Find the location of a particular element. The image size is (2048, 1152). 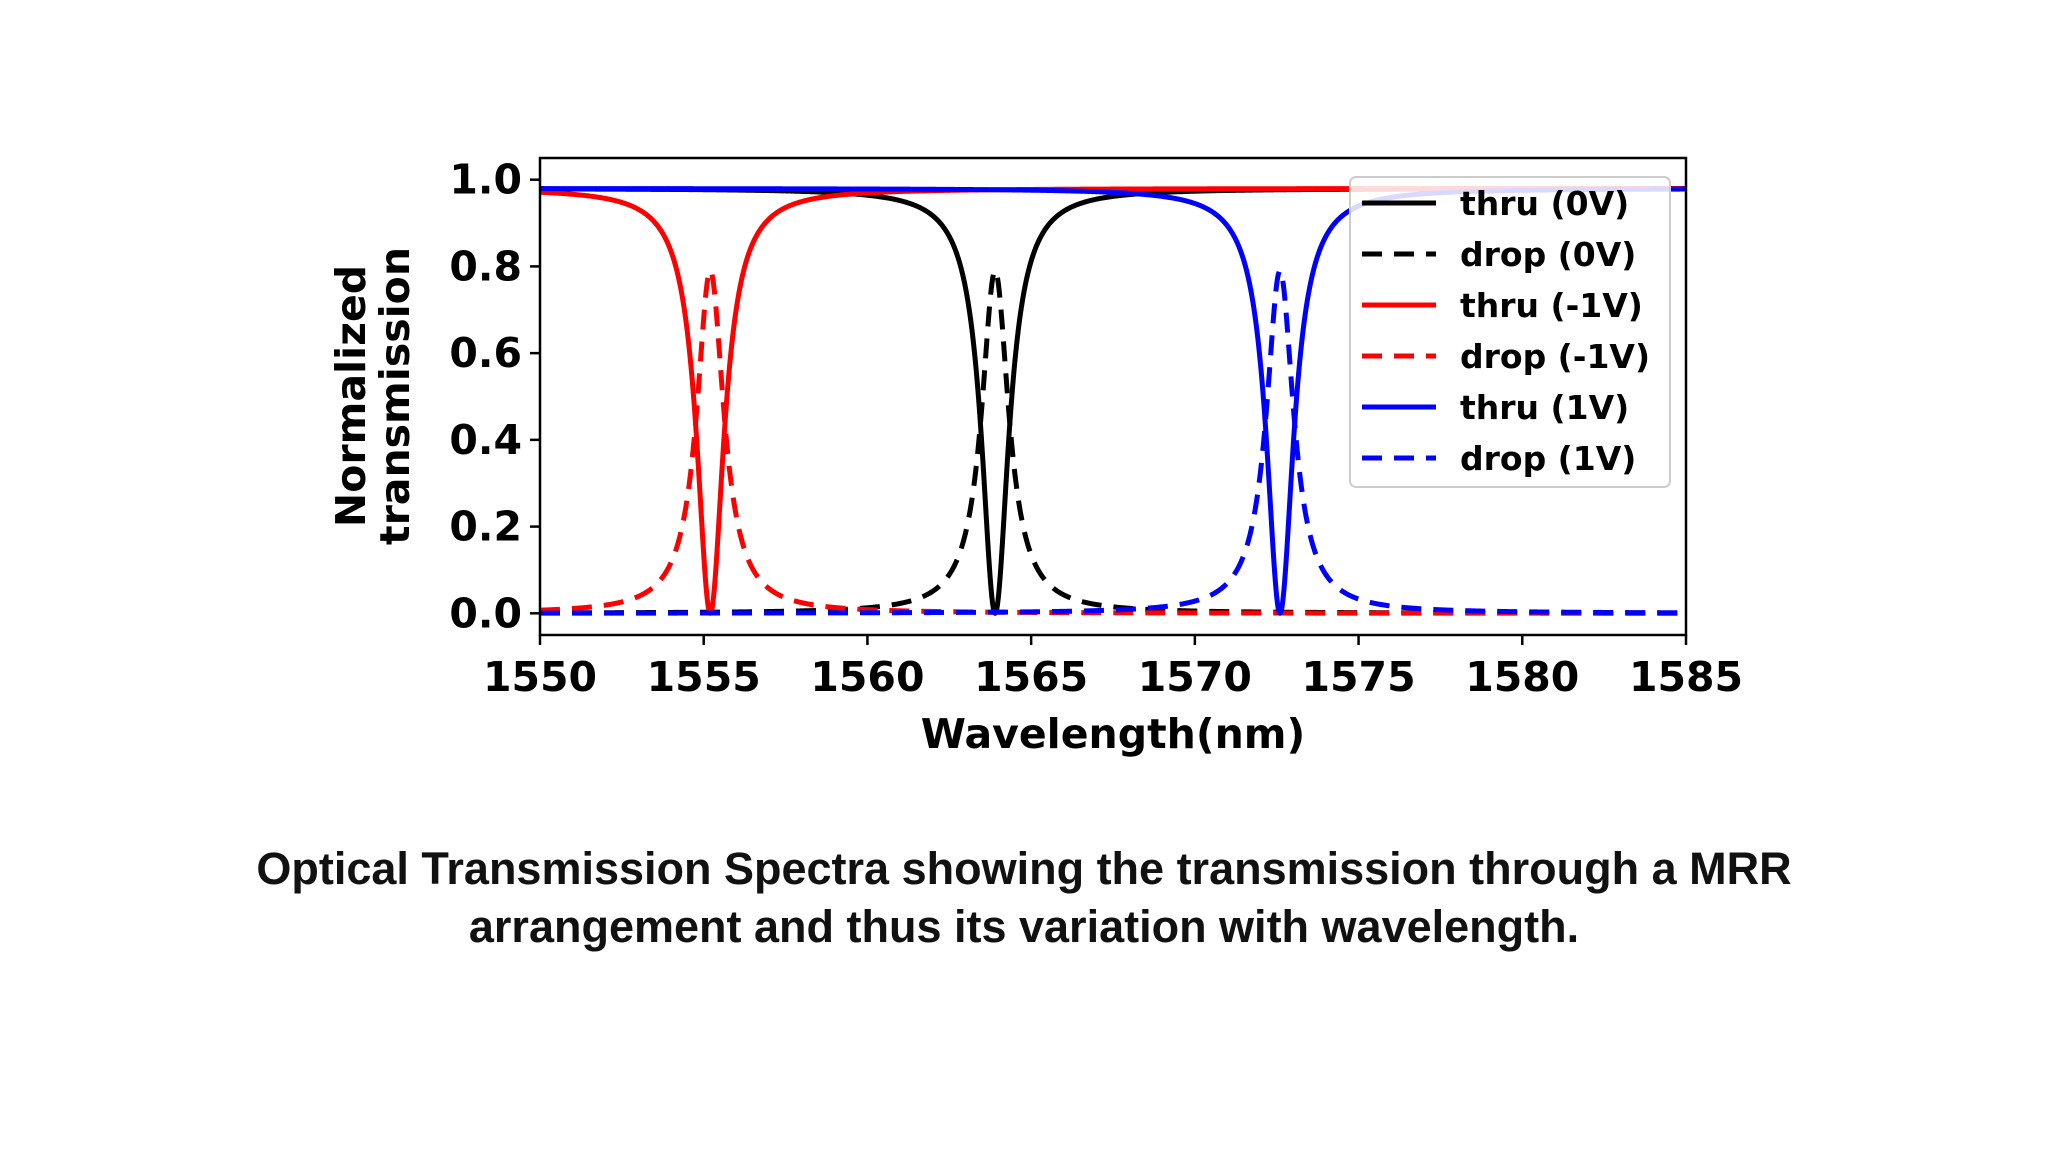

x-tick-label: 1580 is located at coordinates (1522, 677).